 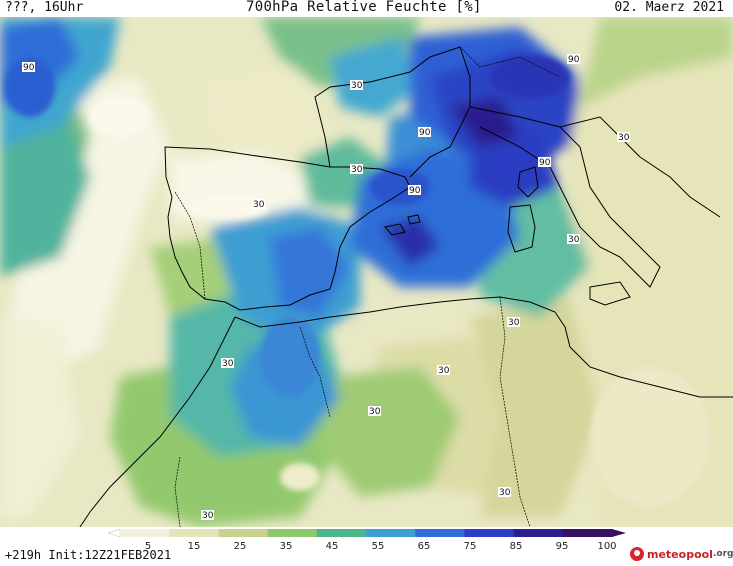 I want to click on colorbar-tick-label: 65, so click(x=424, y=546).